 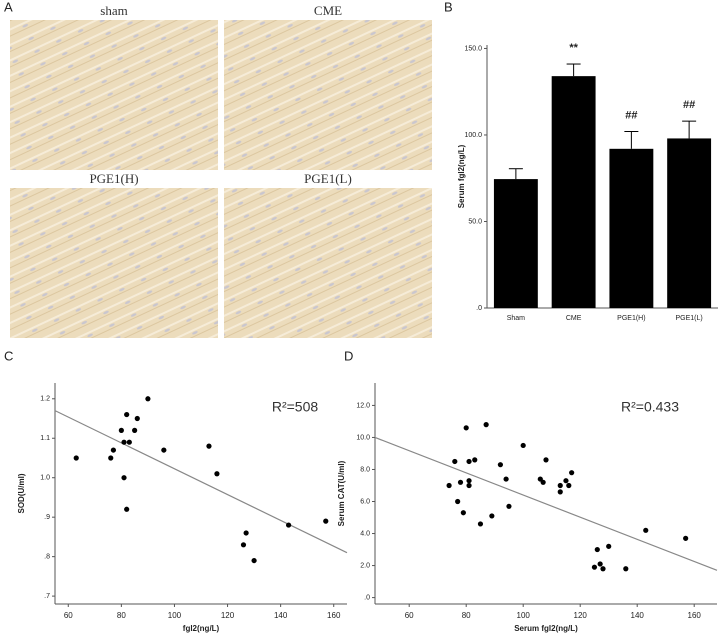 What do you see at coordinates (631, 318) in the screenshot?
I see `x-tick-label: PGE1(H)` at bounding box center [631, 318].